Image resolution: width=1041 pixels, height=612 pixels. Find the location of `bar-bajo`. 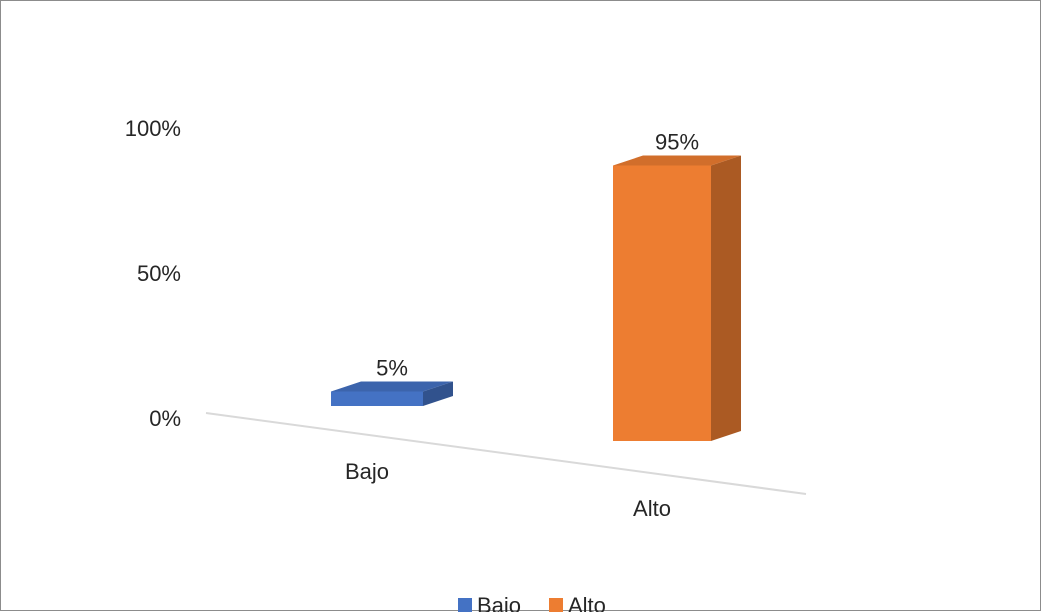

bar-bajo is located at coordinates (392, 393).